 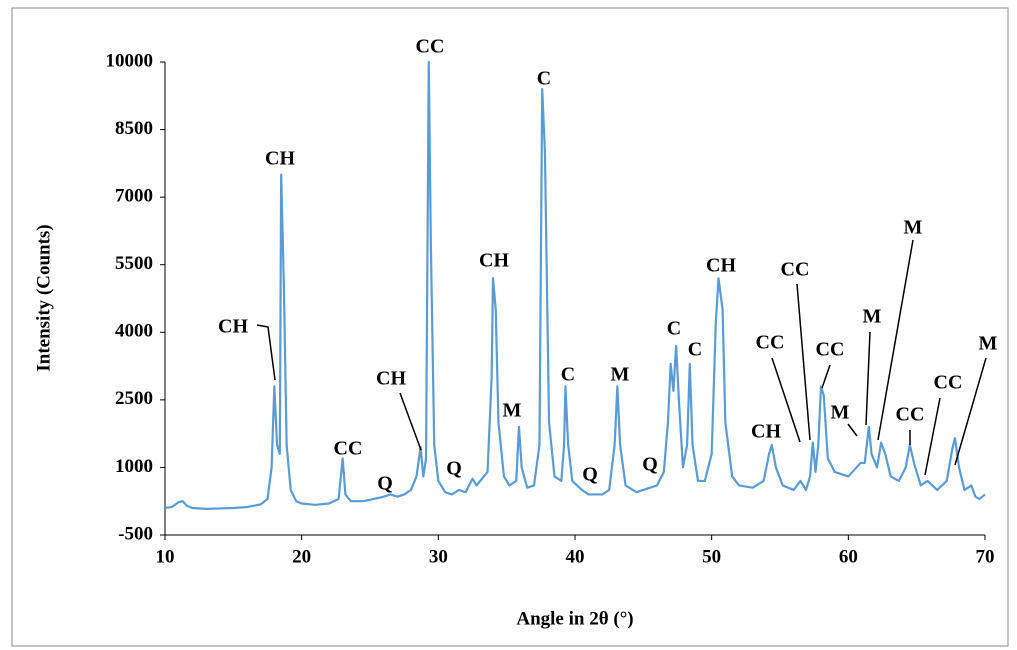 I want to click on y-tick-label: 5500, so click(x=134, y=263).